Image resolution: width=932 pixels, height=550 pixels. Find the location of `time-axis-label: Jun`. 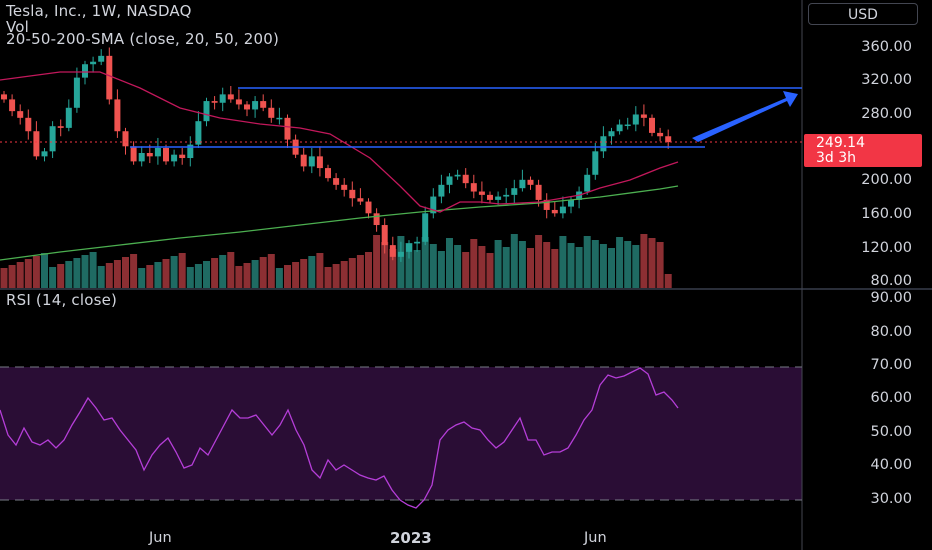

time-axis-label: Jun is located at coordinates (595, 538).